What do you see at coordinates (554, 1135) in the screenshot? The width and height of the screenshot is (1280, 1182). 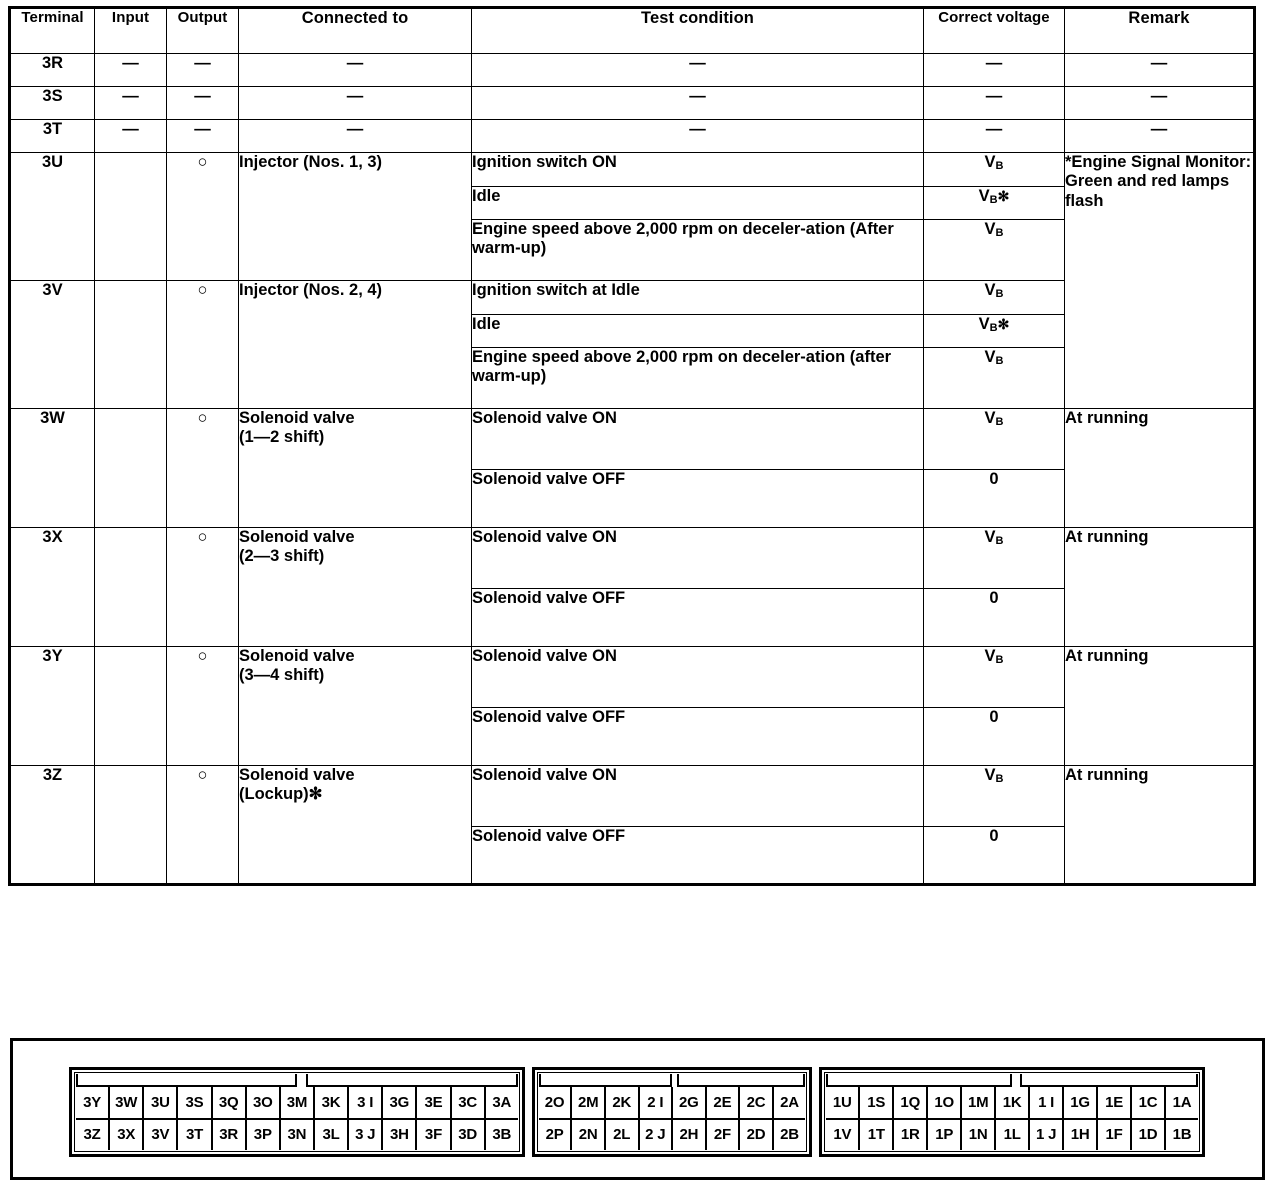 I see `connector-pin-2P: 2P` at bounding box center [554, 1135].